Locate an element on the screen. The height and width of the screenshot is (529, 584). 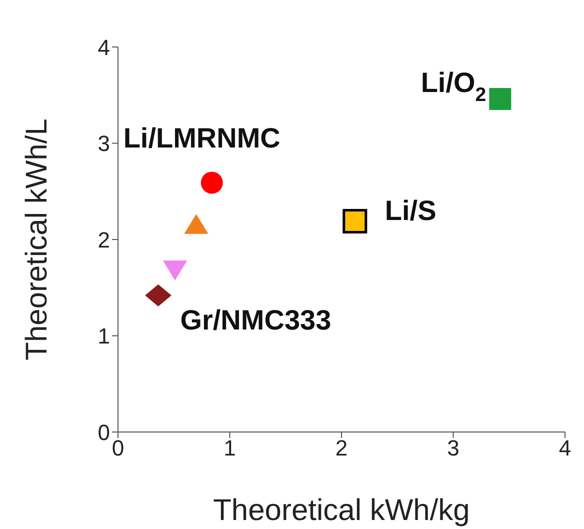
x-axis-title: Theoretical kWh/kg is located at coordinates (341, 510).